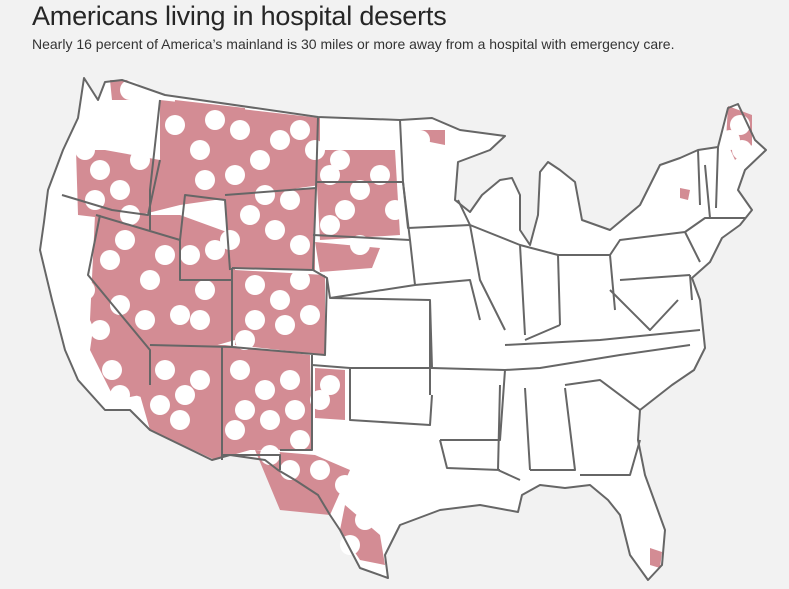 The height and width of the screenshot is (589, 789). I want to click on desert-region-florida-south, so click(656, 558).